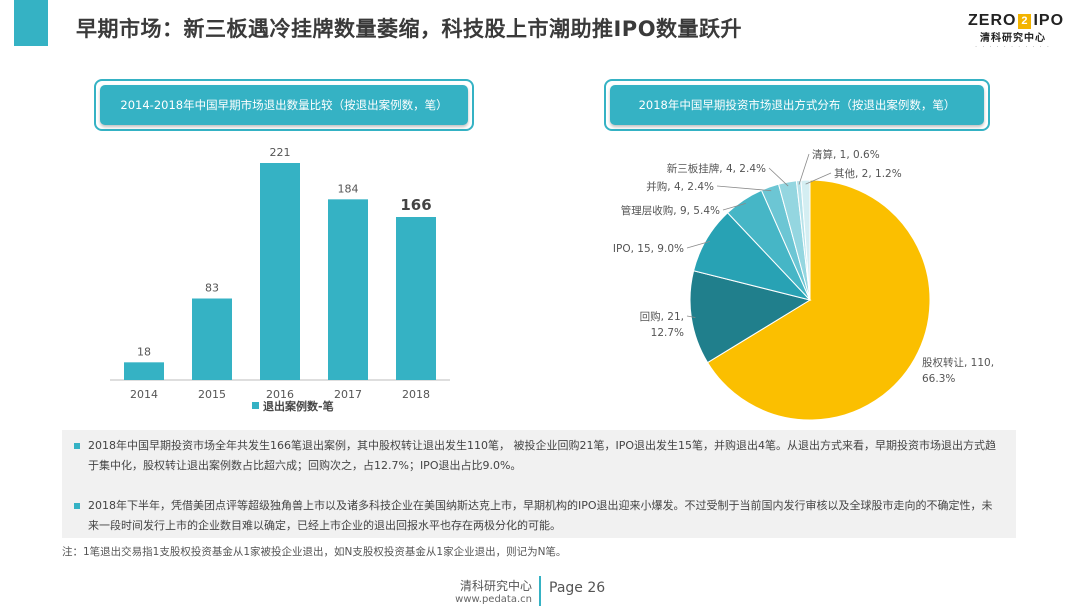 The height and width of the screenshot is (610, 1080). I want to click on pie-slice-label: 并购, 4, 2.4%, so click(680, 186).